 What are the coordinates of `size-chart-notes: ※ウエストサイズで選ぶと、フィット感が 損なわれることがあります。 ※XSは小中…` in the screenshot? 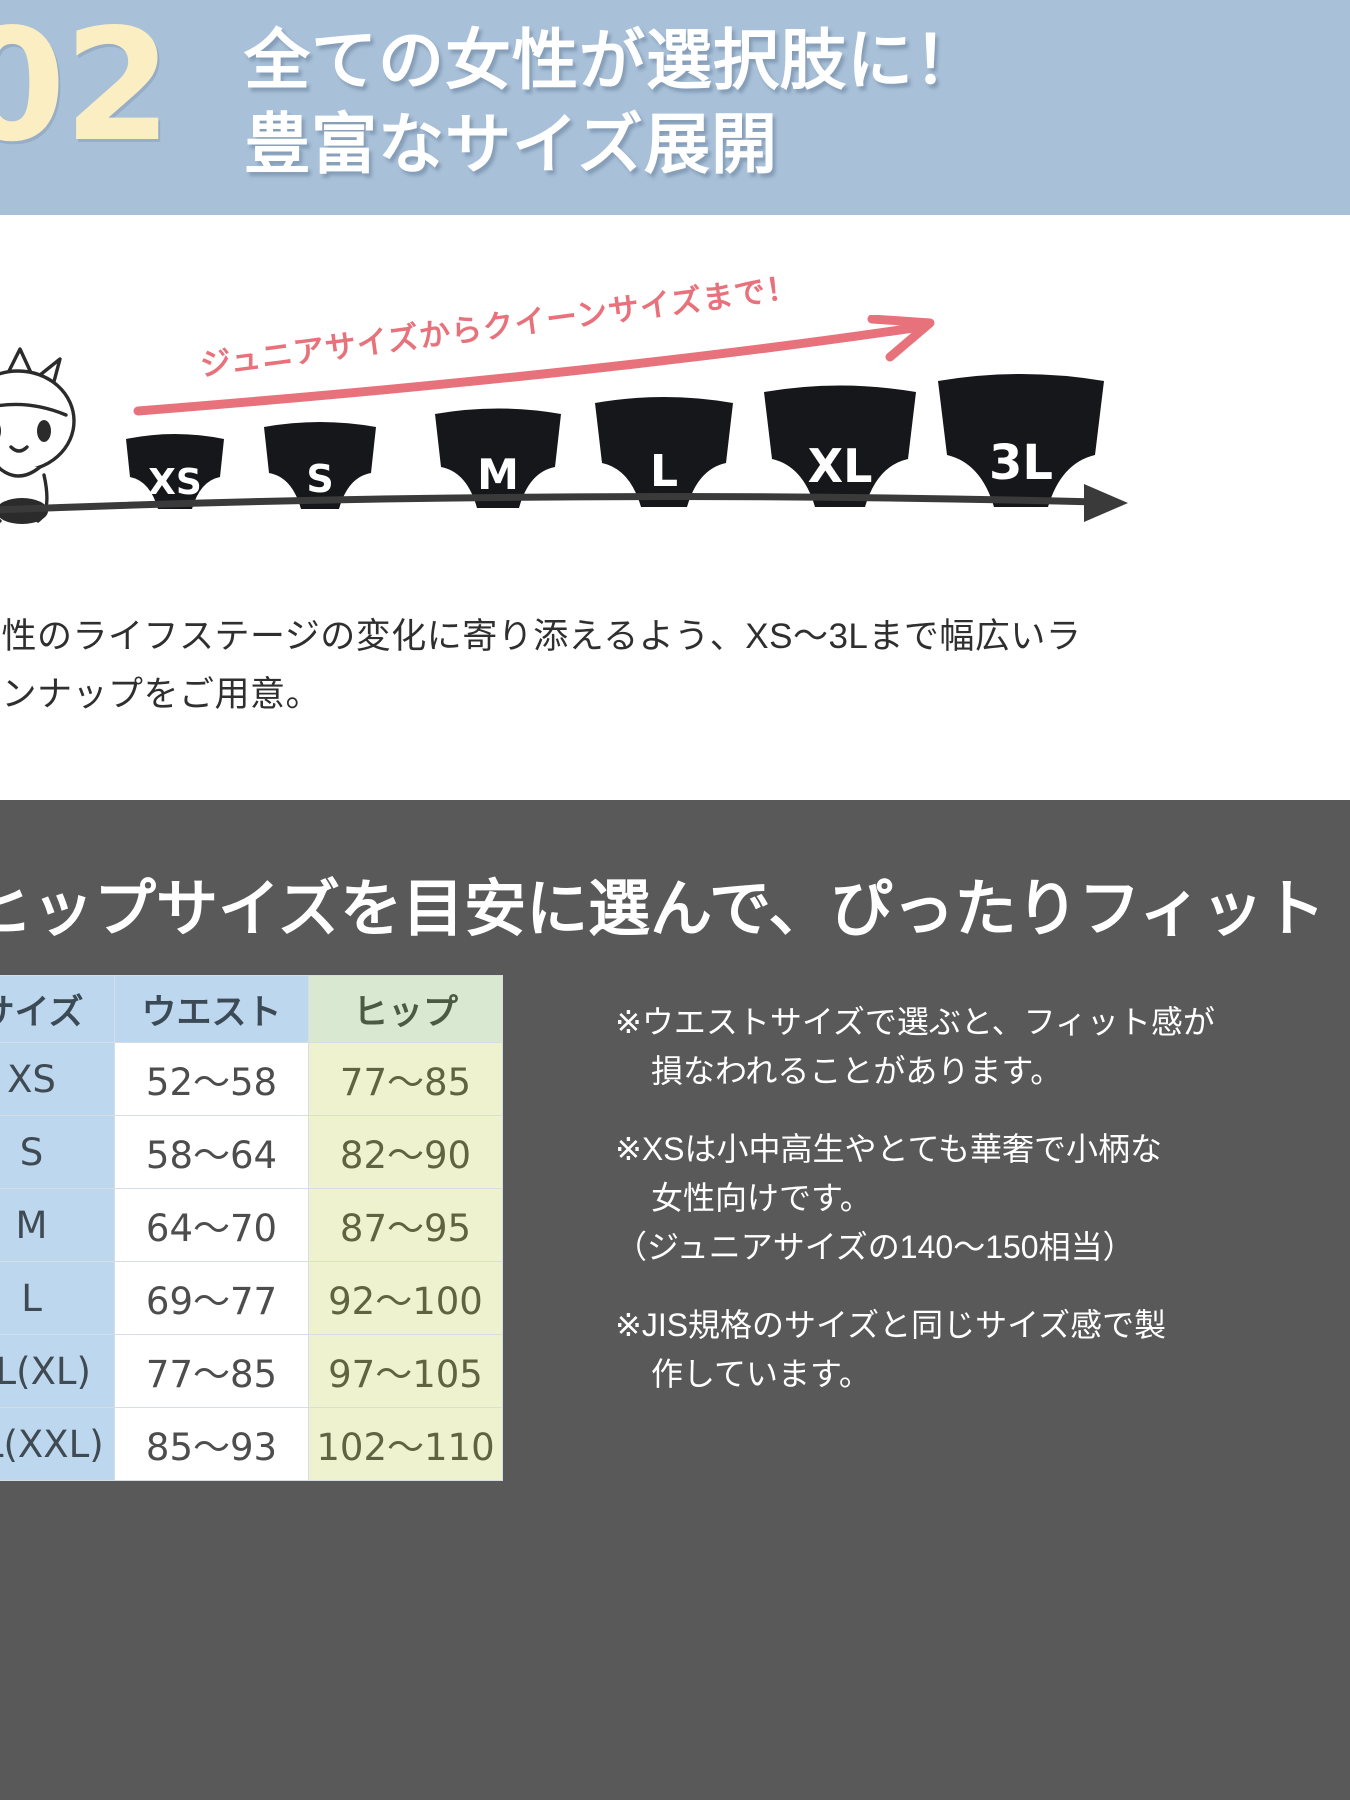 It's located at (925, 1213).